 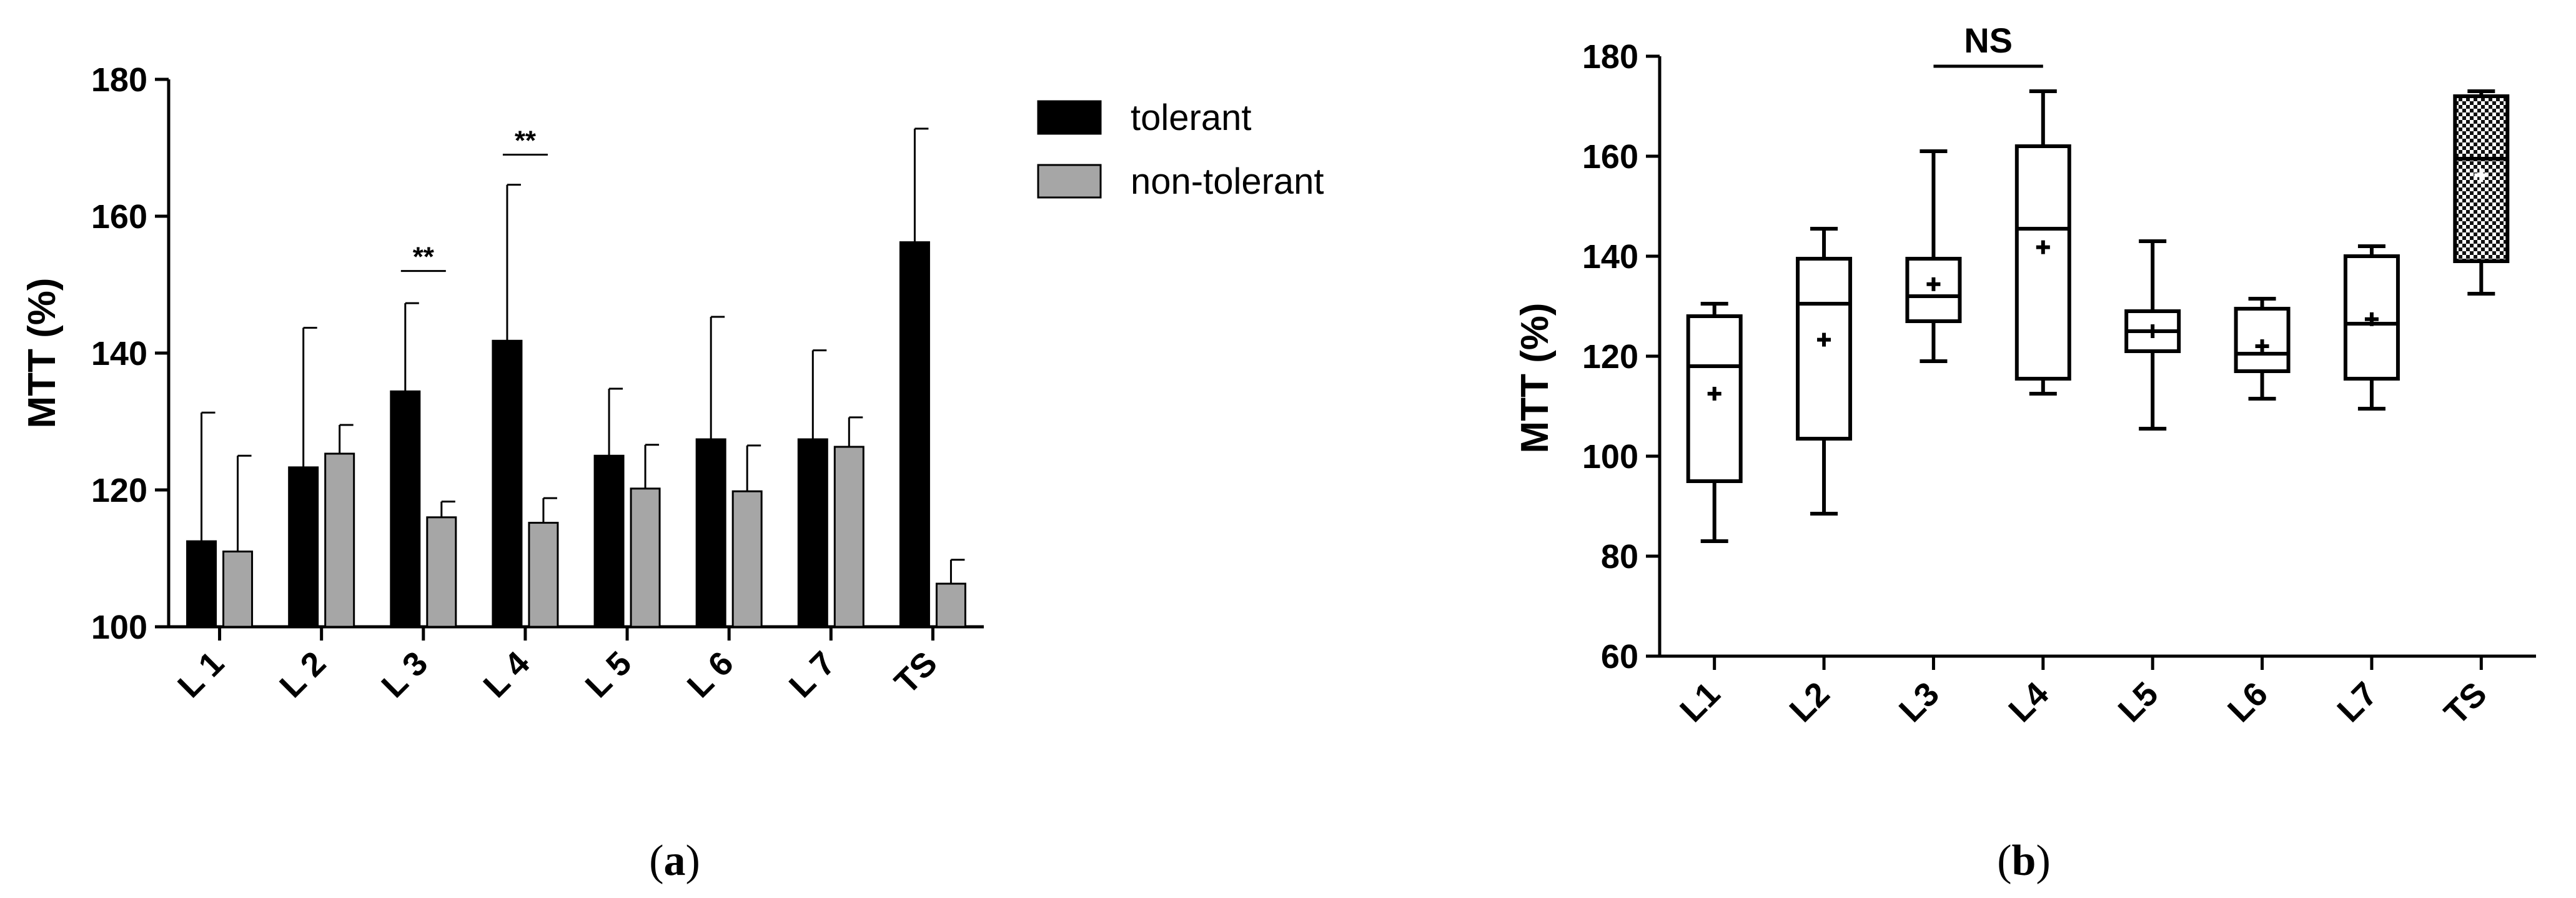 What do you see at coordinates (119, 490) in the screenshot?
I see `panel-a-y-tick-label: 120` at bounding box center [119, 490].